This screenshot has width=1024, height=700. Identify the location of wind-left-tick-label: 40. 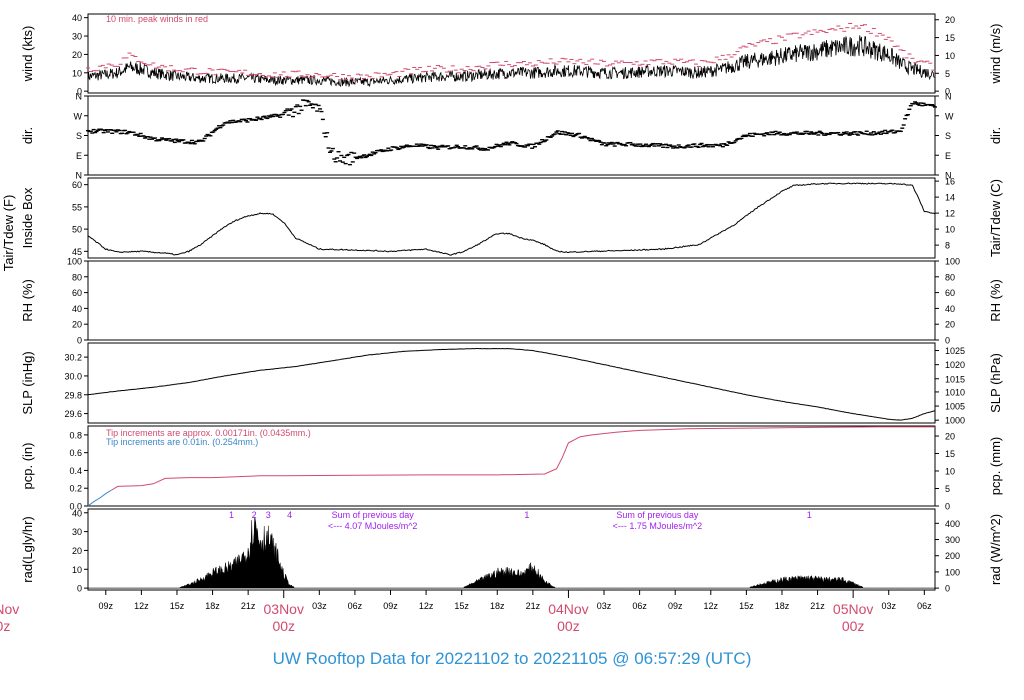
(77, 18).